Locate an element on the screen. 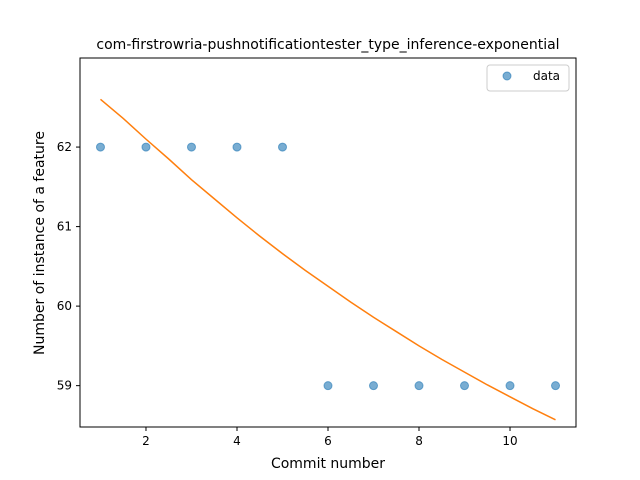 Image resolution: width=640 pixels, height=480 pixels. x-axis: 2 4 6 8 10 is located at coordinates (330, 437).